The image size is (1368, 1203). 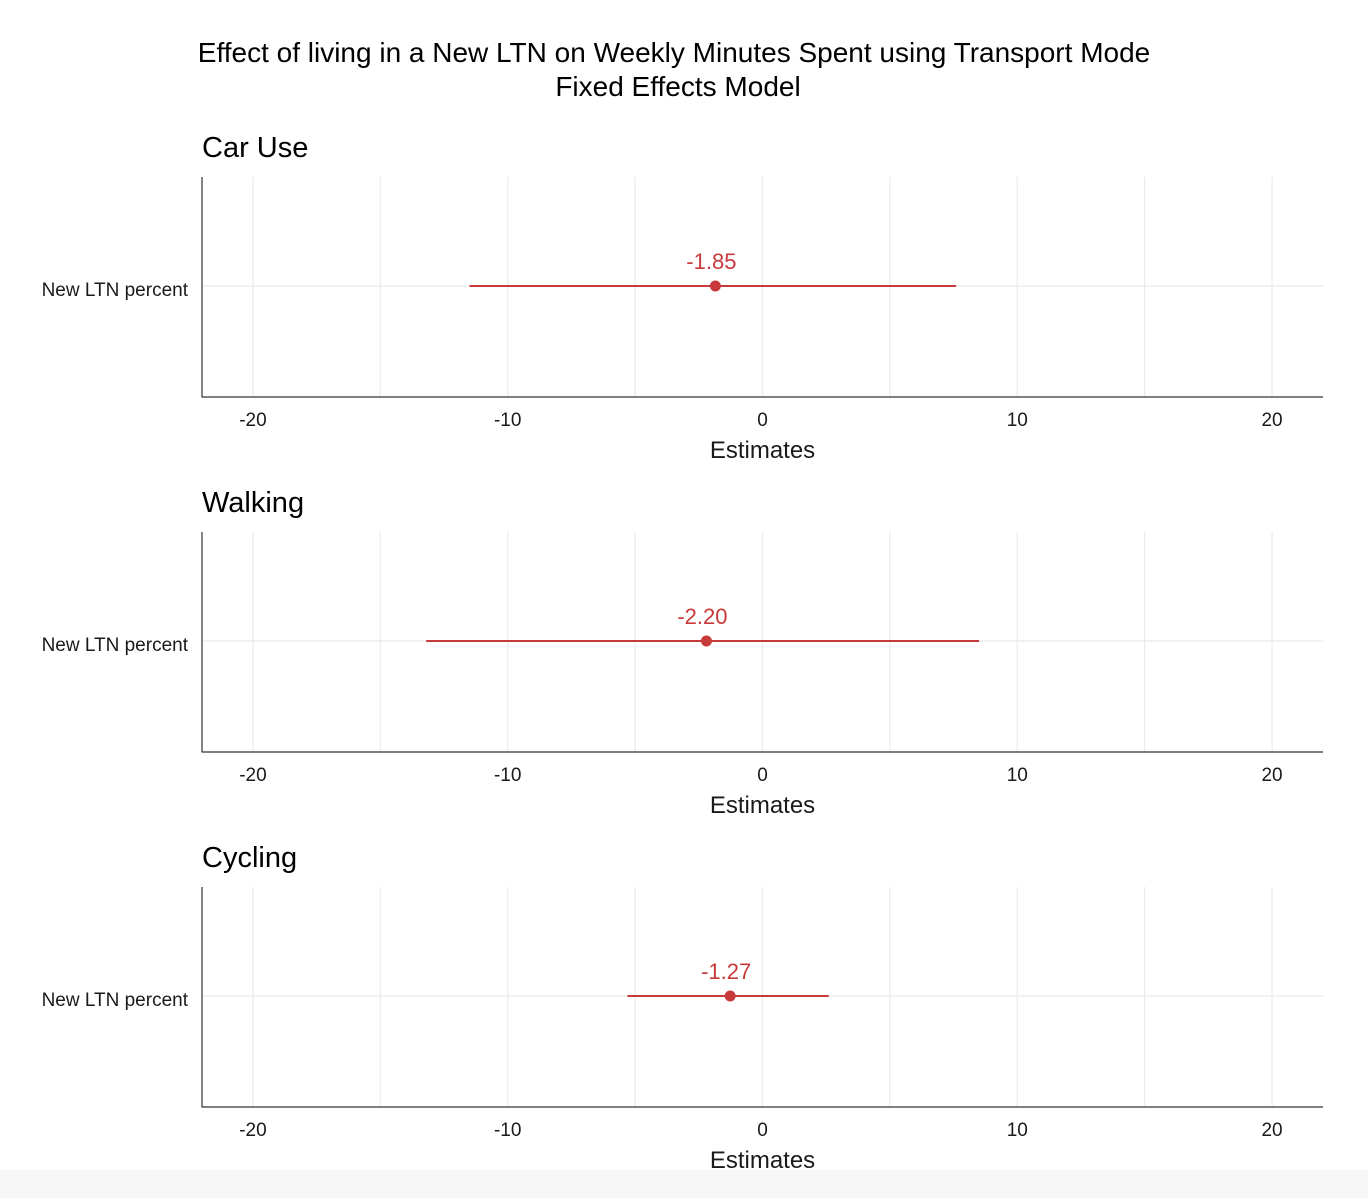 I want to click on panel-title: Walking, so click(x=253, y=503).